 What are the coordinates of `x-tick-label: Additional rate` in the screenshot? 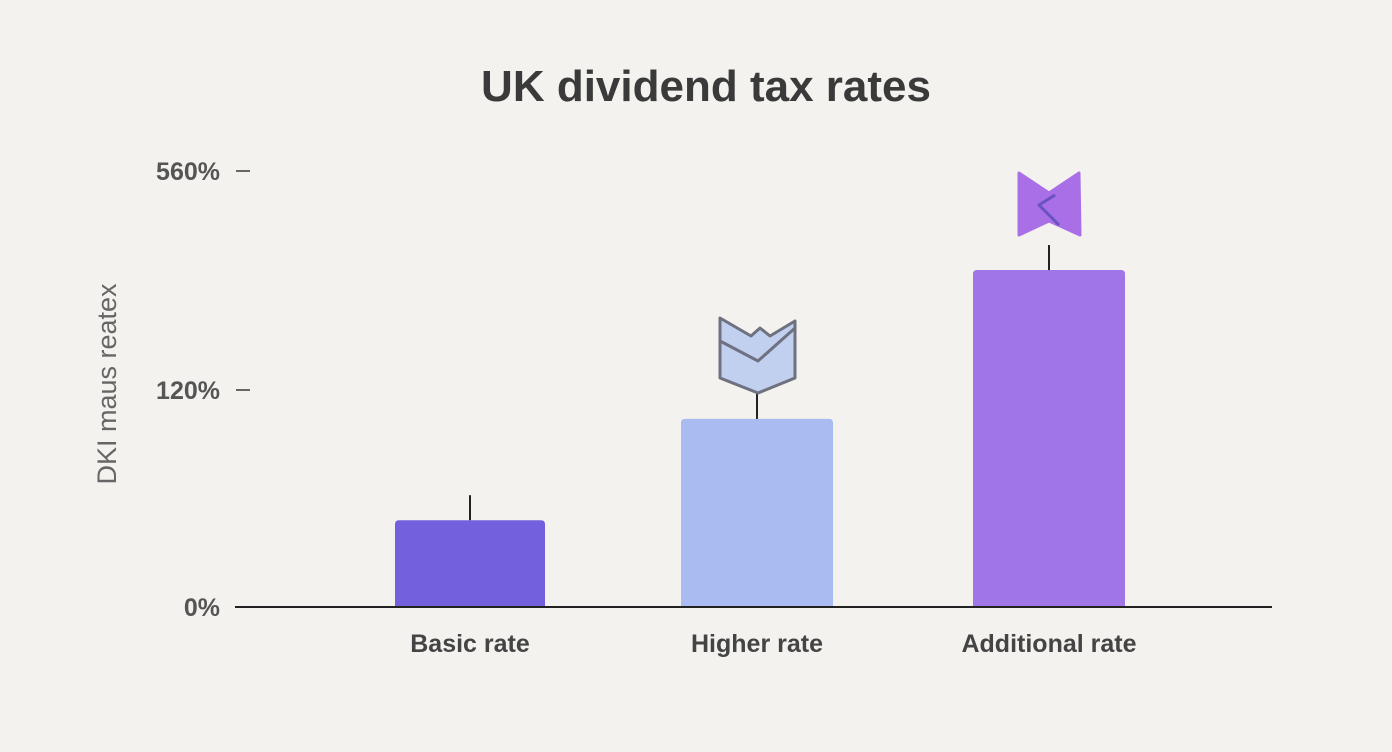 It's located at (1048, 644).